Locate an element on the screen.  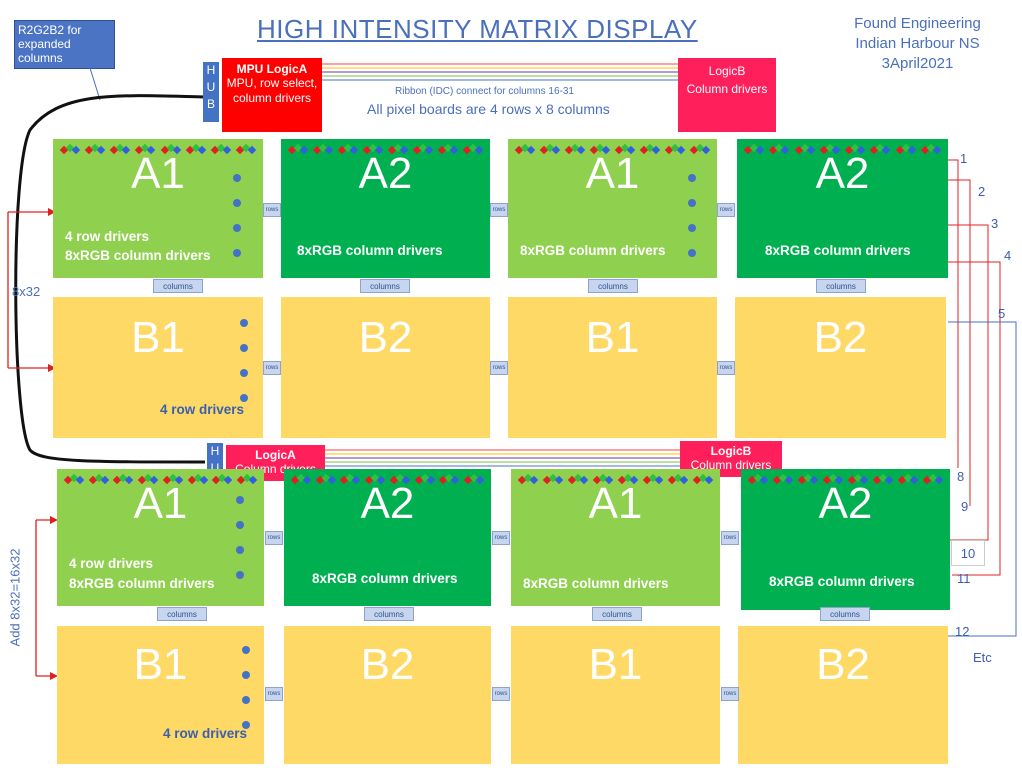
r2g2b2-note: R2G2B2 for expanded columns is located at coordinates (64, 44).